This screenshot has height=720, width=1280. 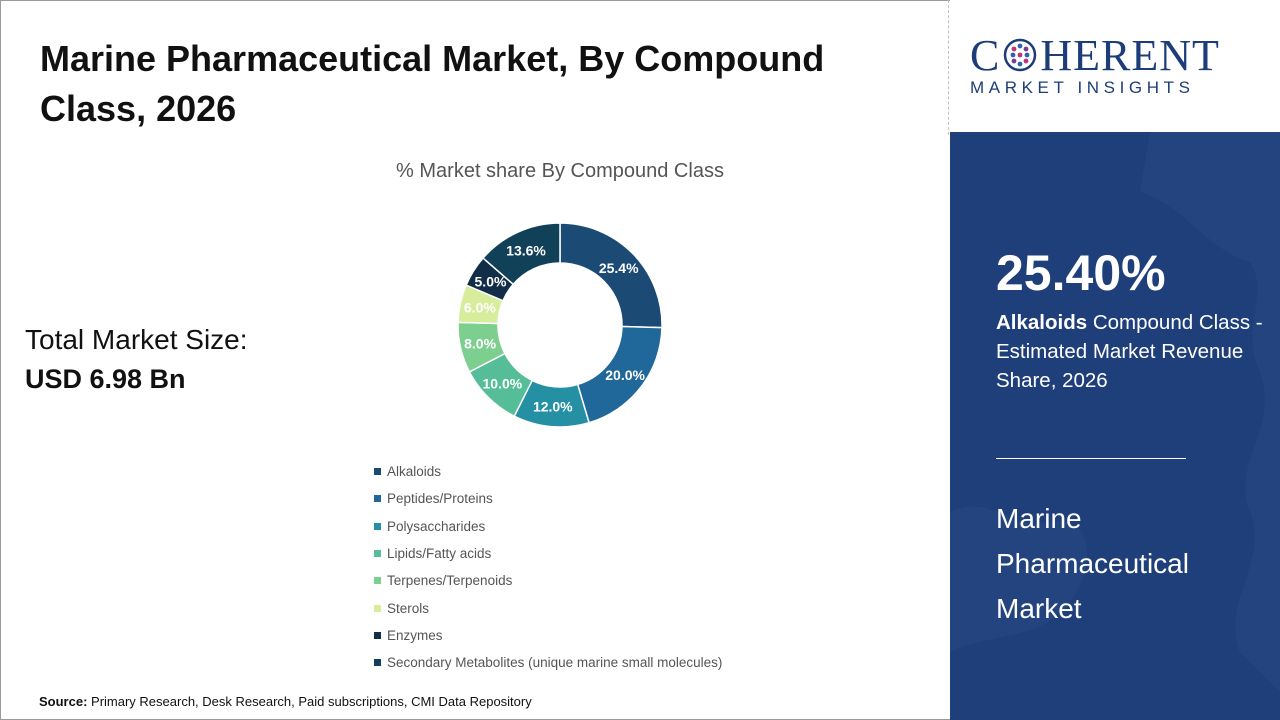 What do you see at coordinates (548, 580) in the screenshot?
I see `legend-item: Terpenes/Terpenoids` at bounding box center [548, 580].